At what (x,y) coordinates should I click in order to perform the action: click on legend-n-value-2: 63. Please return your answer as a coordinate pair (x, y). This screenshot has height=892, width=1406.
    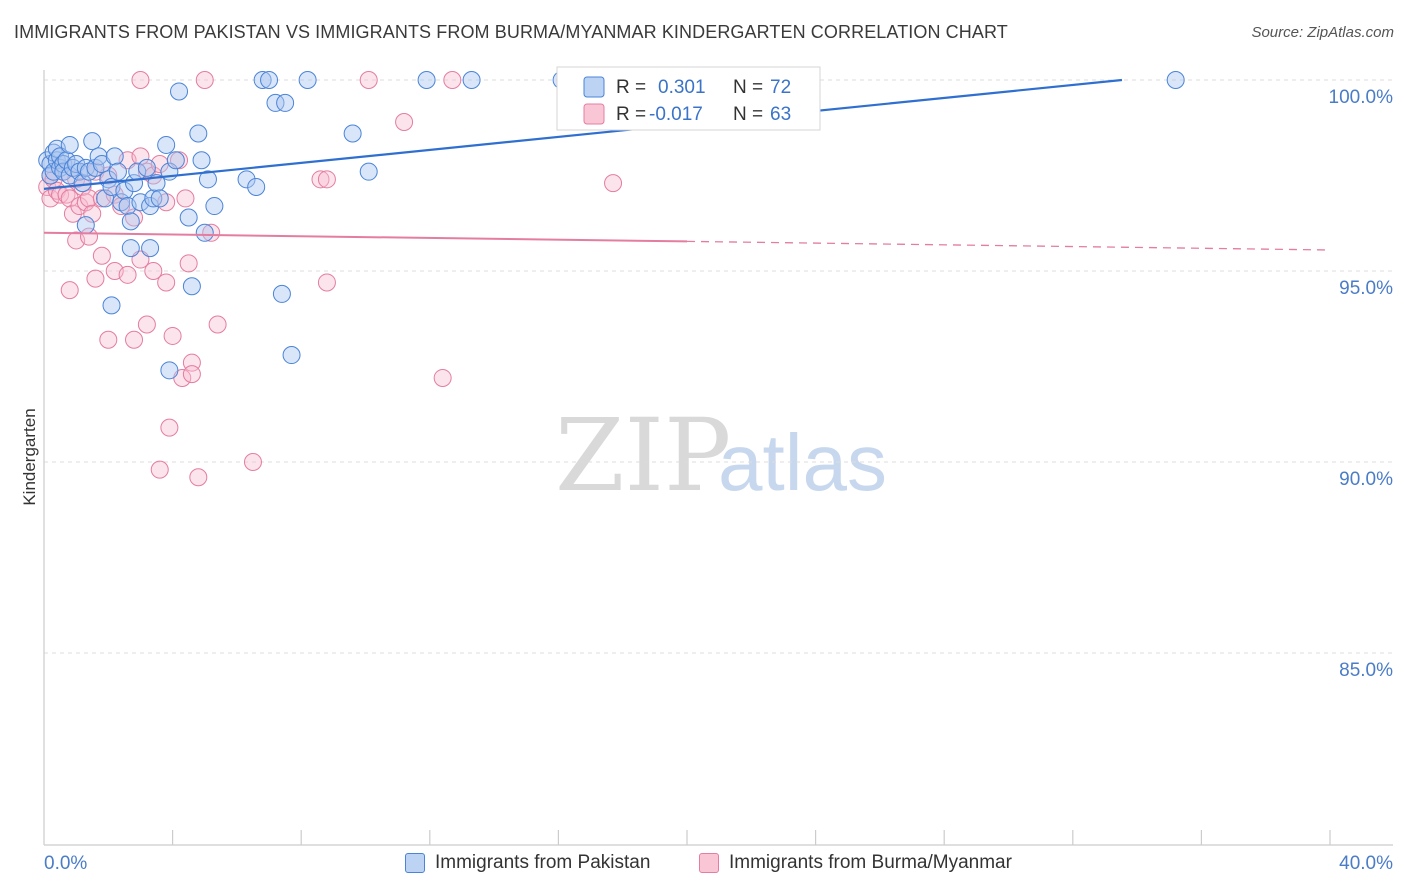
    Looking at the image, I should click on (780, 114).